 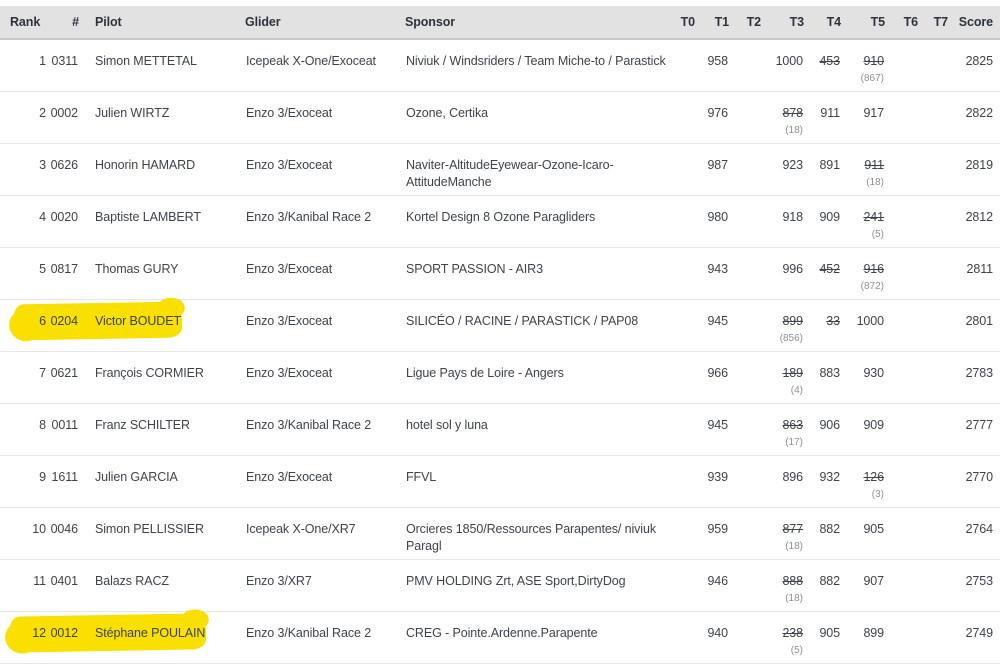 What do you see at coordinates (64, 632) in the screenshot?
I see `pilot-number: 0012` at bounding box center [64, 632].